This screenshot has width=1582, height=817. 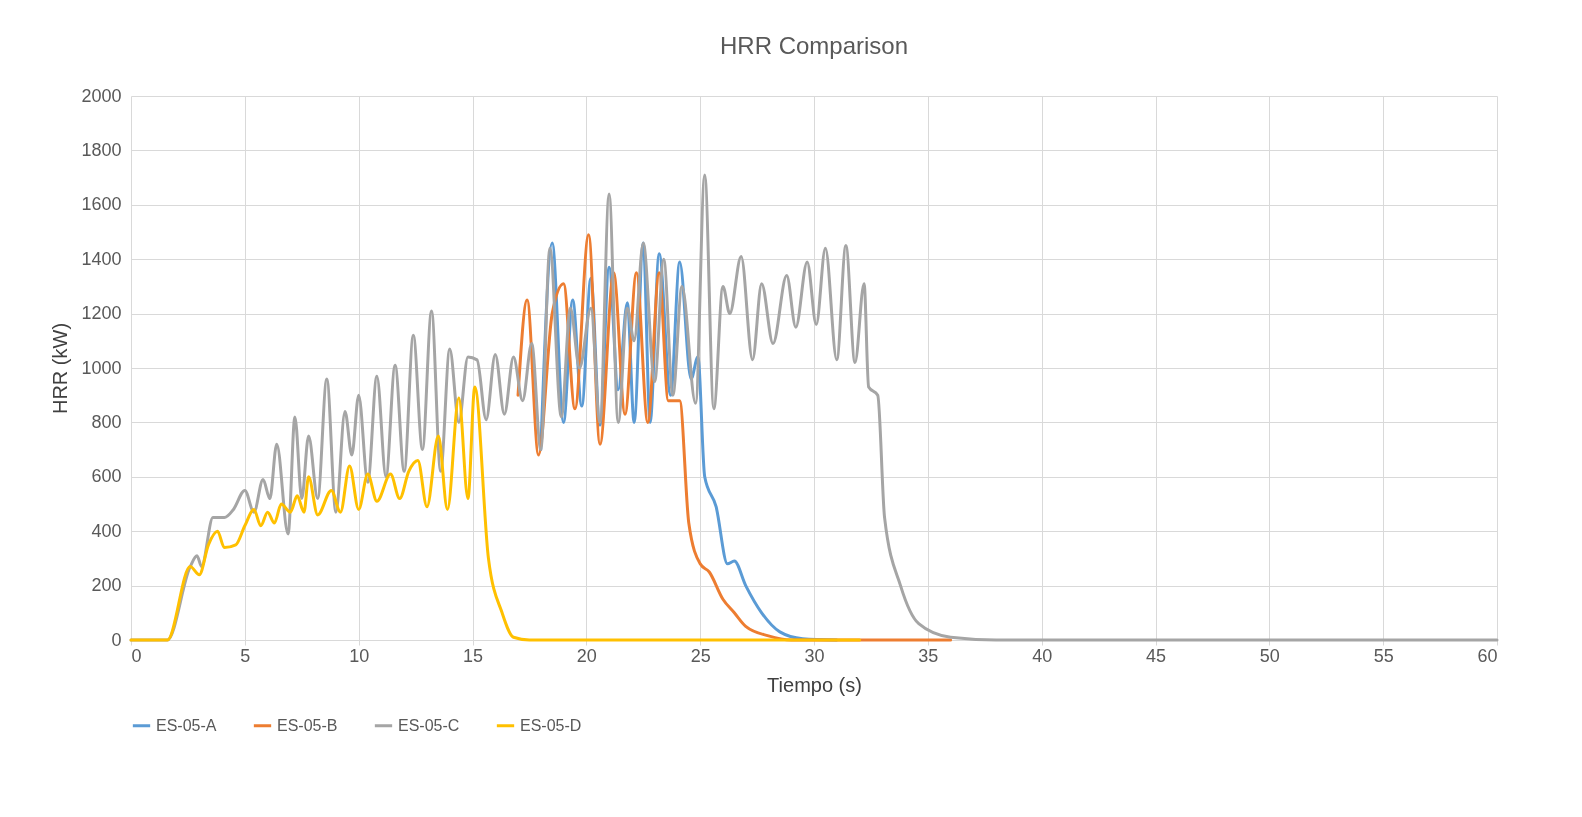 What do you see at coordinates (586, 655) in the screenshot?
I see `x-tick-label: 20` at bounding box center [586, 655].